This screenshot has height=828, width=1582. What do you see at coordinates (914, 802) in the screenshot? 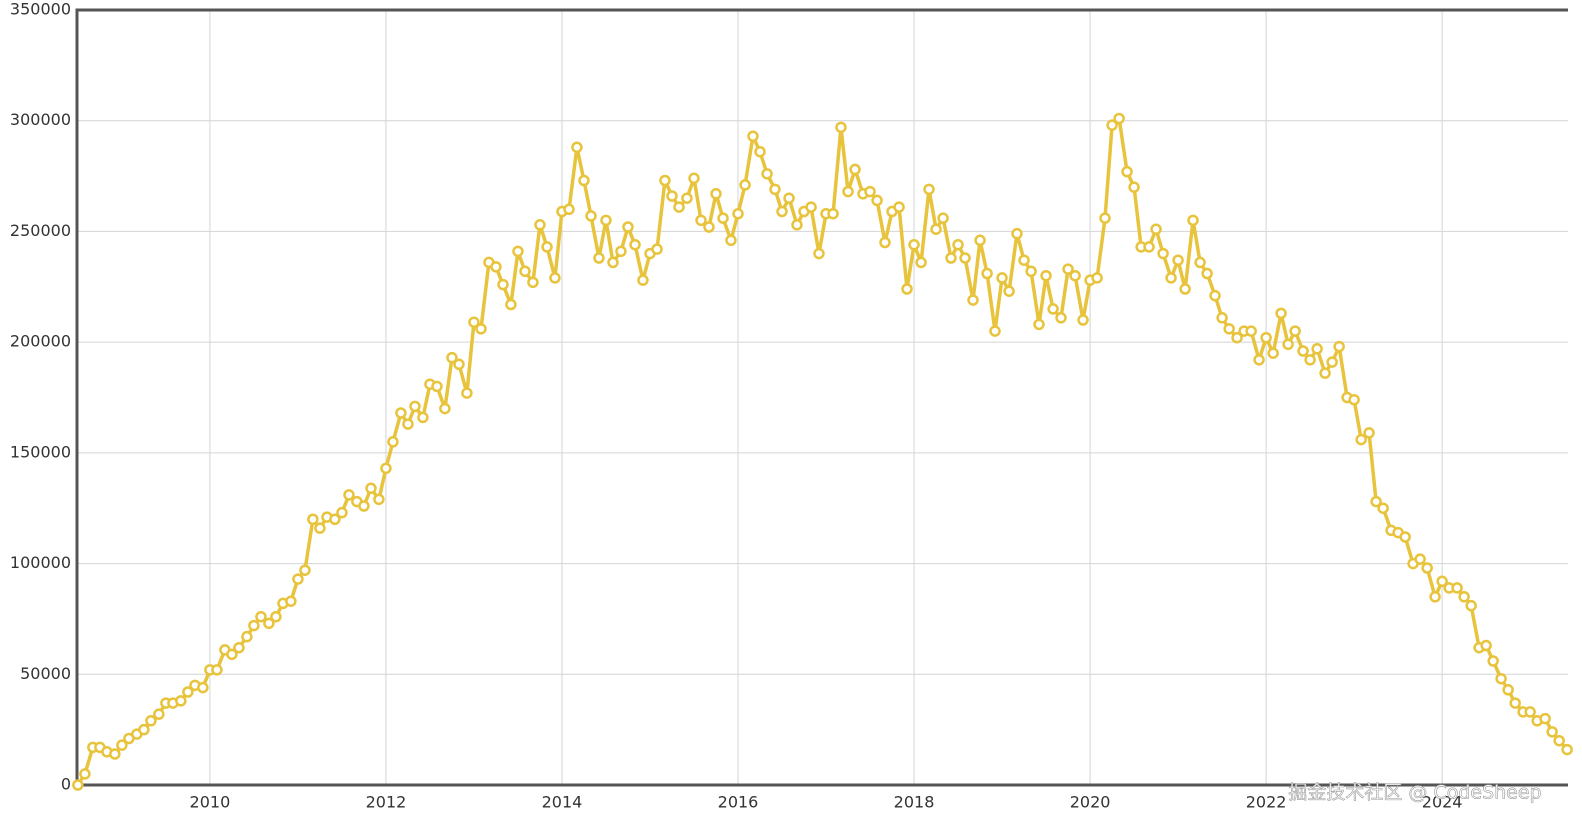
I see `x-tick-label: 2018` at bounding box center [914, 802].